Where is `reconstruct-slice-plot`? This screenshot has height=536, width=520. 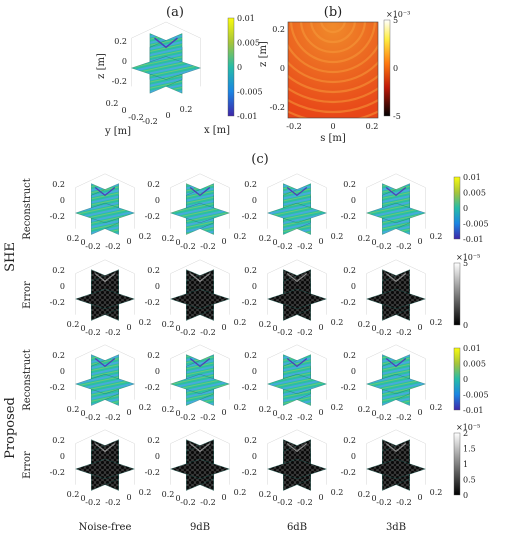 reconstruct-slice-plot is located at coordinates (105, 375).